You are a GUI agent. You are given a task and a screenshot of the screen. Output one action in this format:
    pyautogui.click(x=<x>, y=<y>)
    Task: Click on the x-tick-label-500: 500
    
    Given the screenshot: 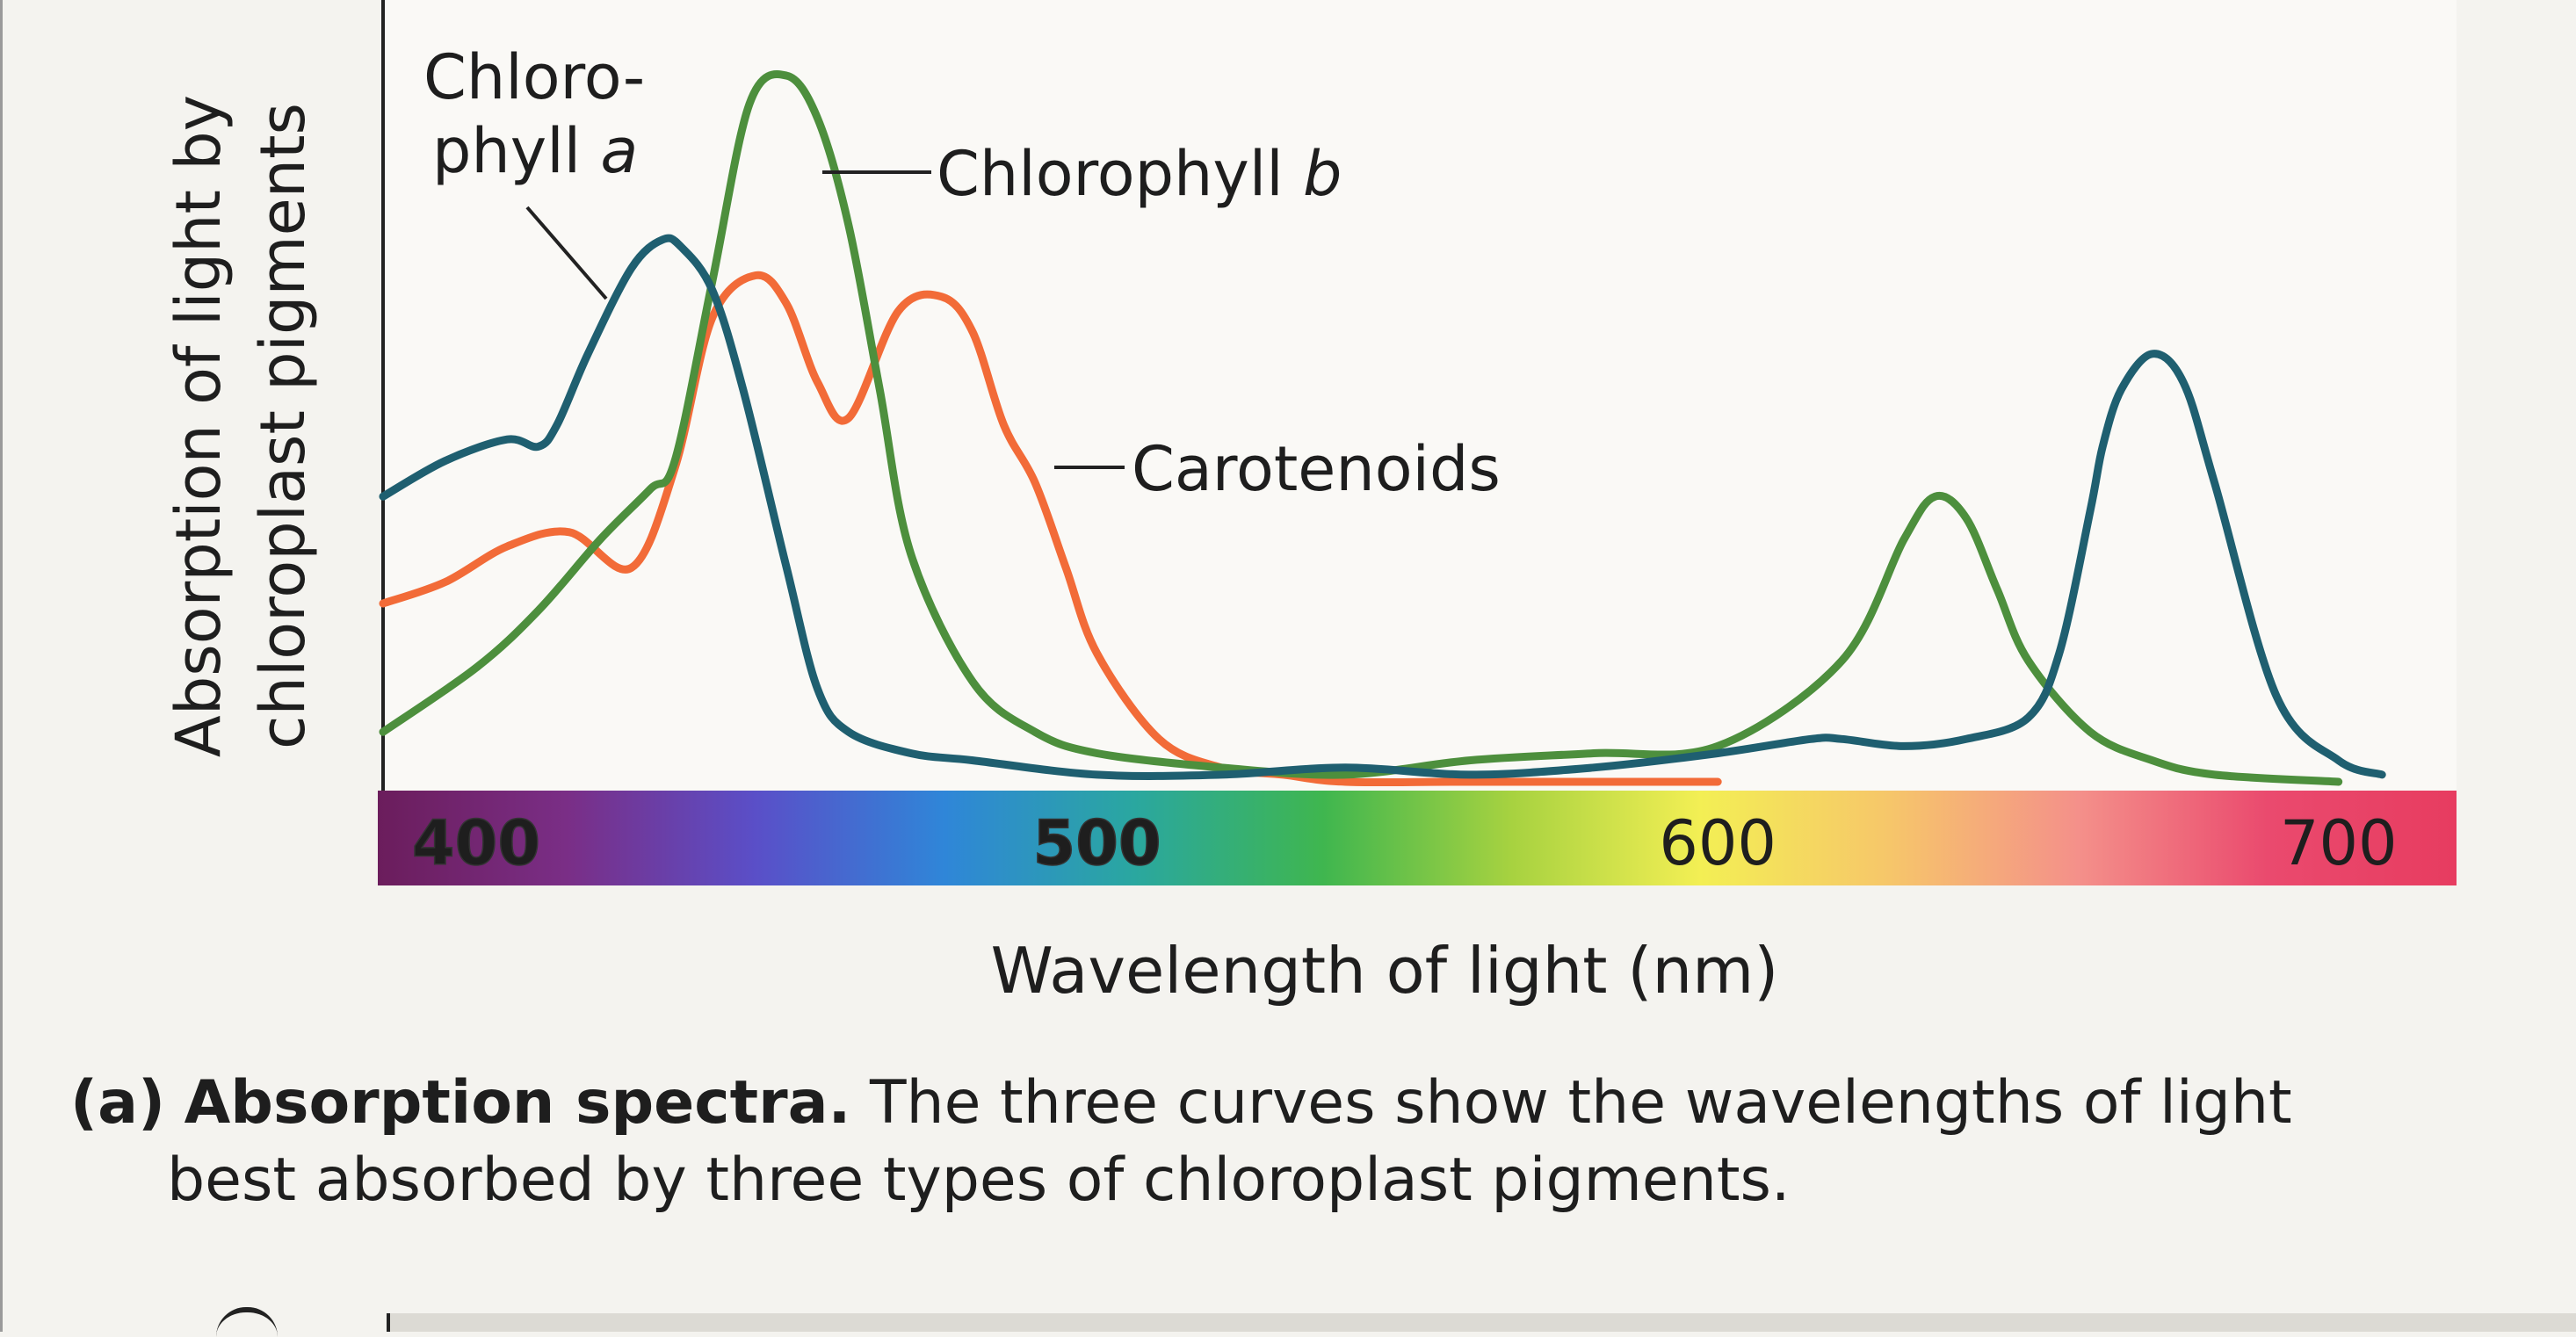 What is the action you would take?
    pyautogui.click(x=1097, y=843)
    